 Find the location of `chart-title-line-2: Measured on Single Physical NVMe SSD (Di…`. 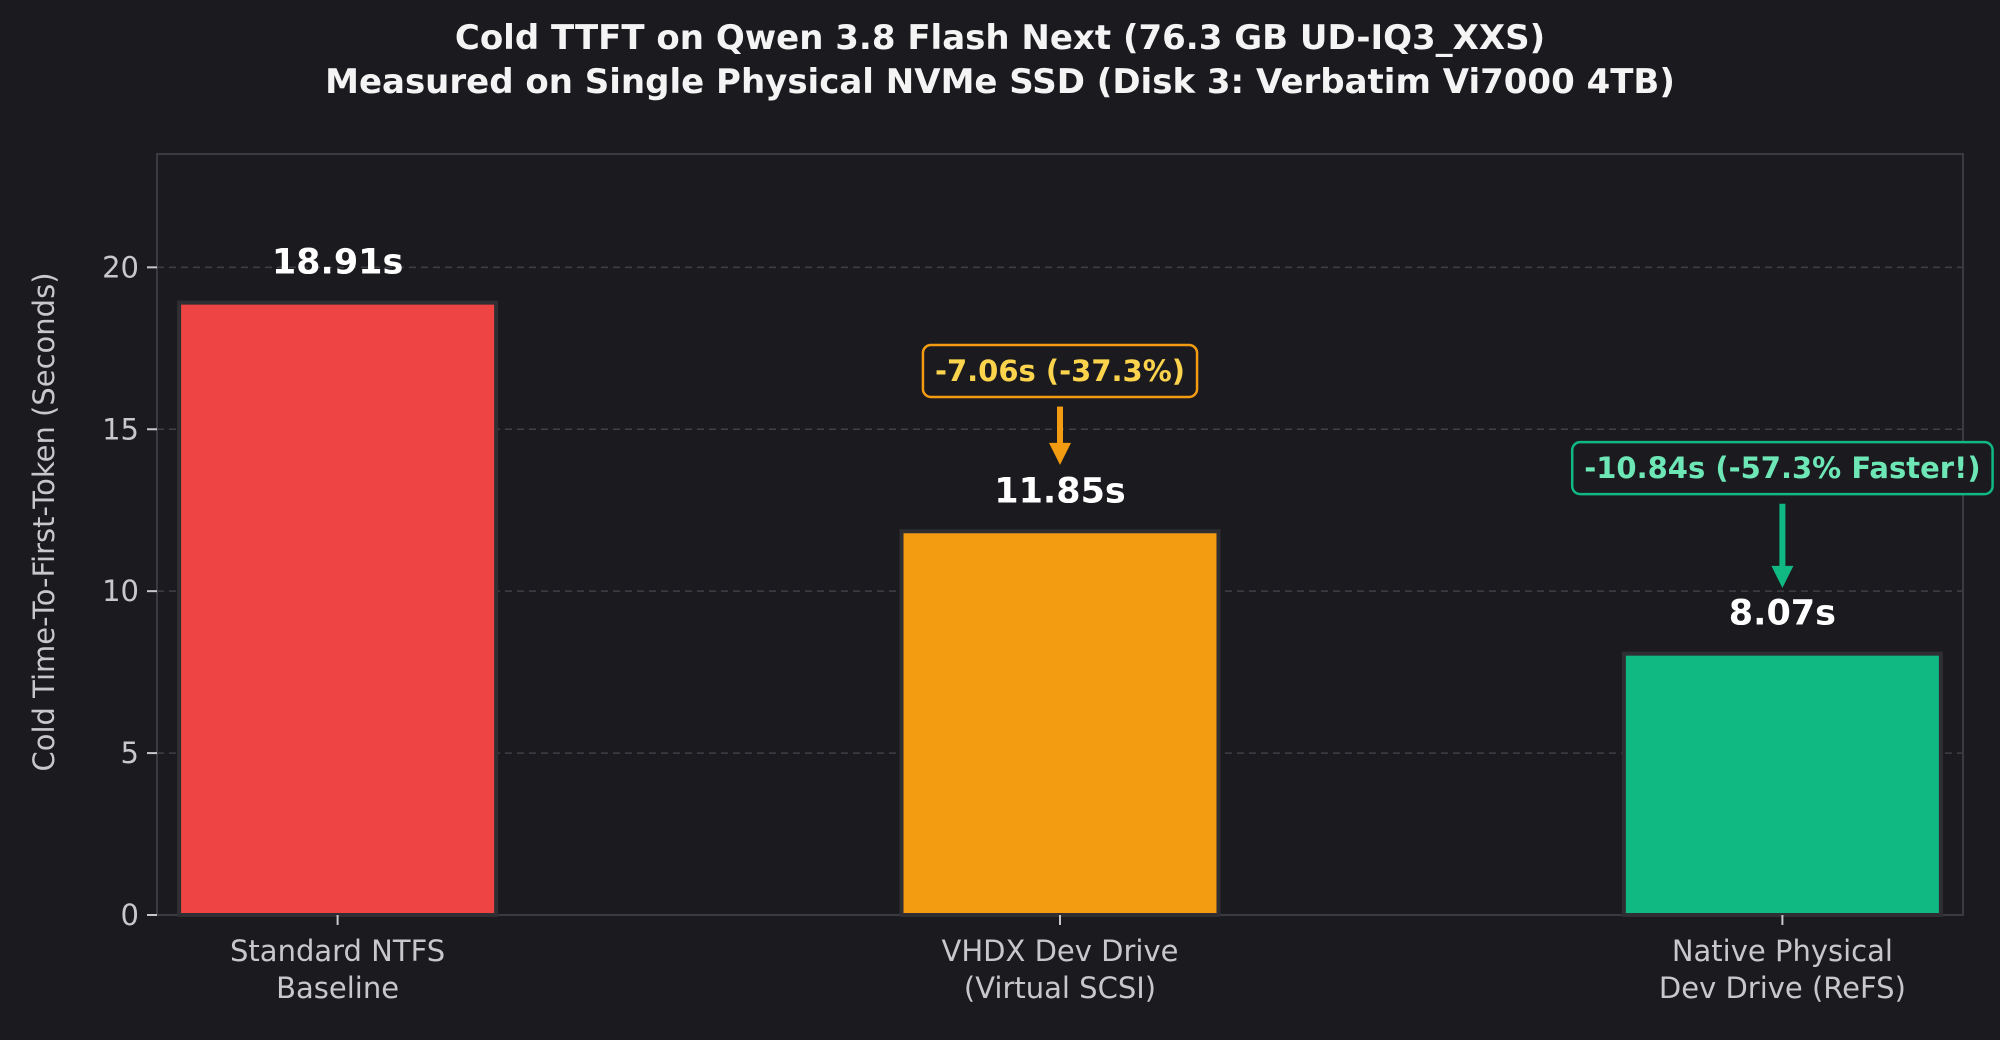

chart-title-line-2: Measured on Single Physical NVMe SSD (Di… is located at coordinates (1000, 82).